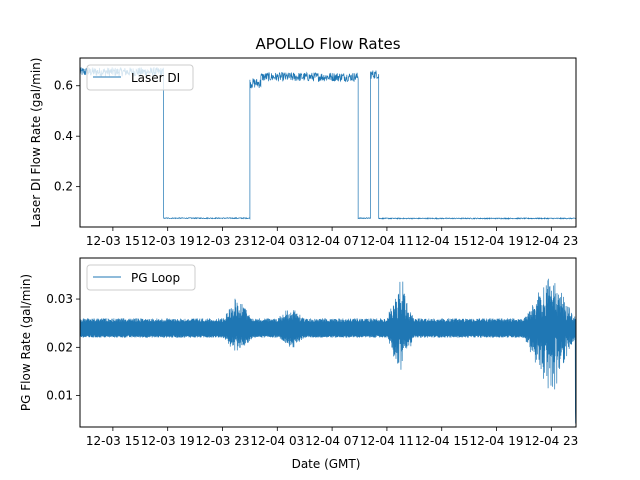  Describe the element at coordinates (59, 347) in the screenshot. I see `pg-loop-y-tick-label: 0.02` at that location.